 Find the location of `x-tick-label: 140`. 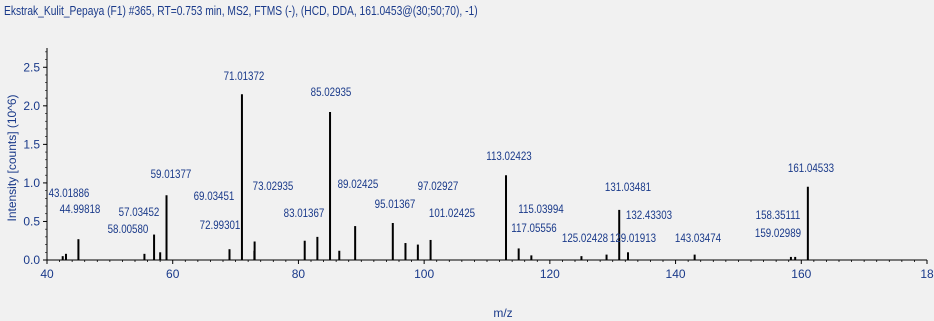

x-tick-label: 140 is located at coordinates (676, 274).